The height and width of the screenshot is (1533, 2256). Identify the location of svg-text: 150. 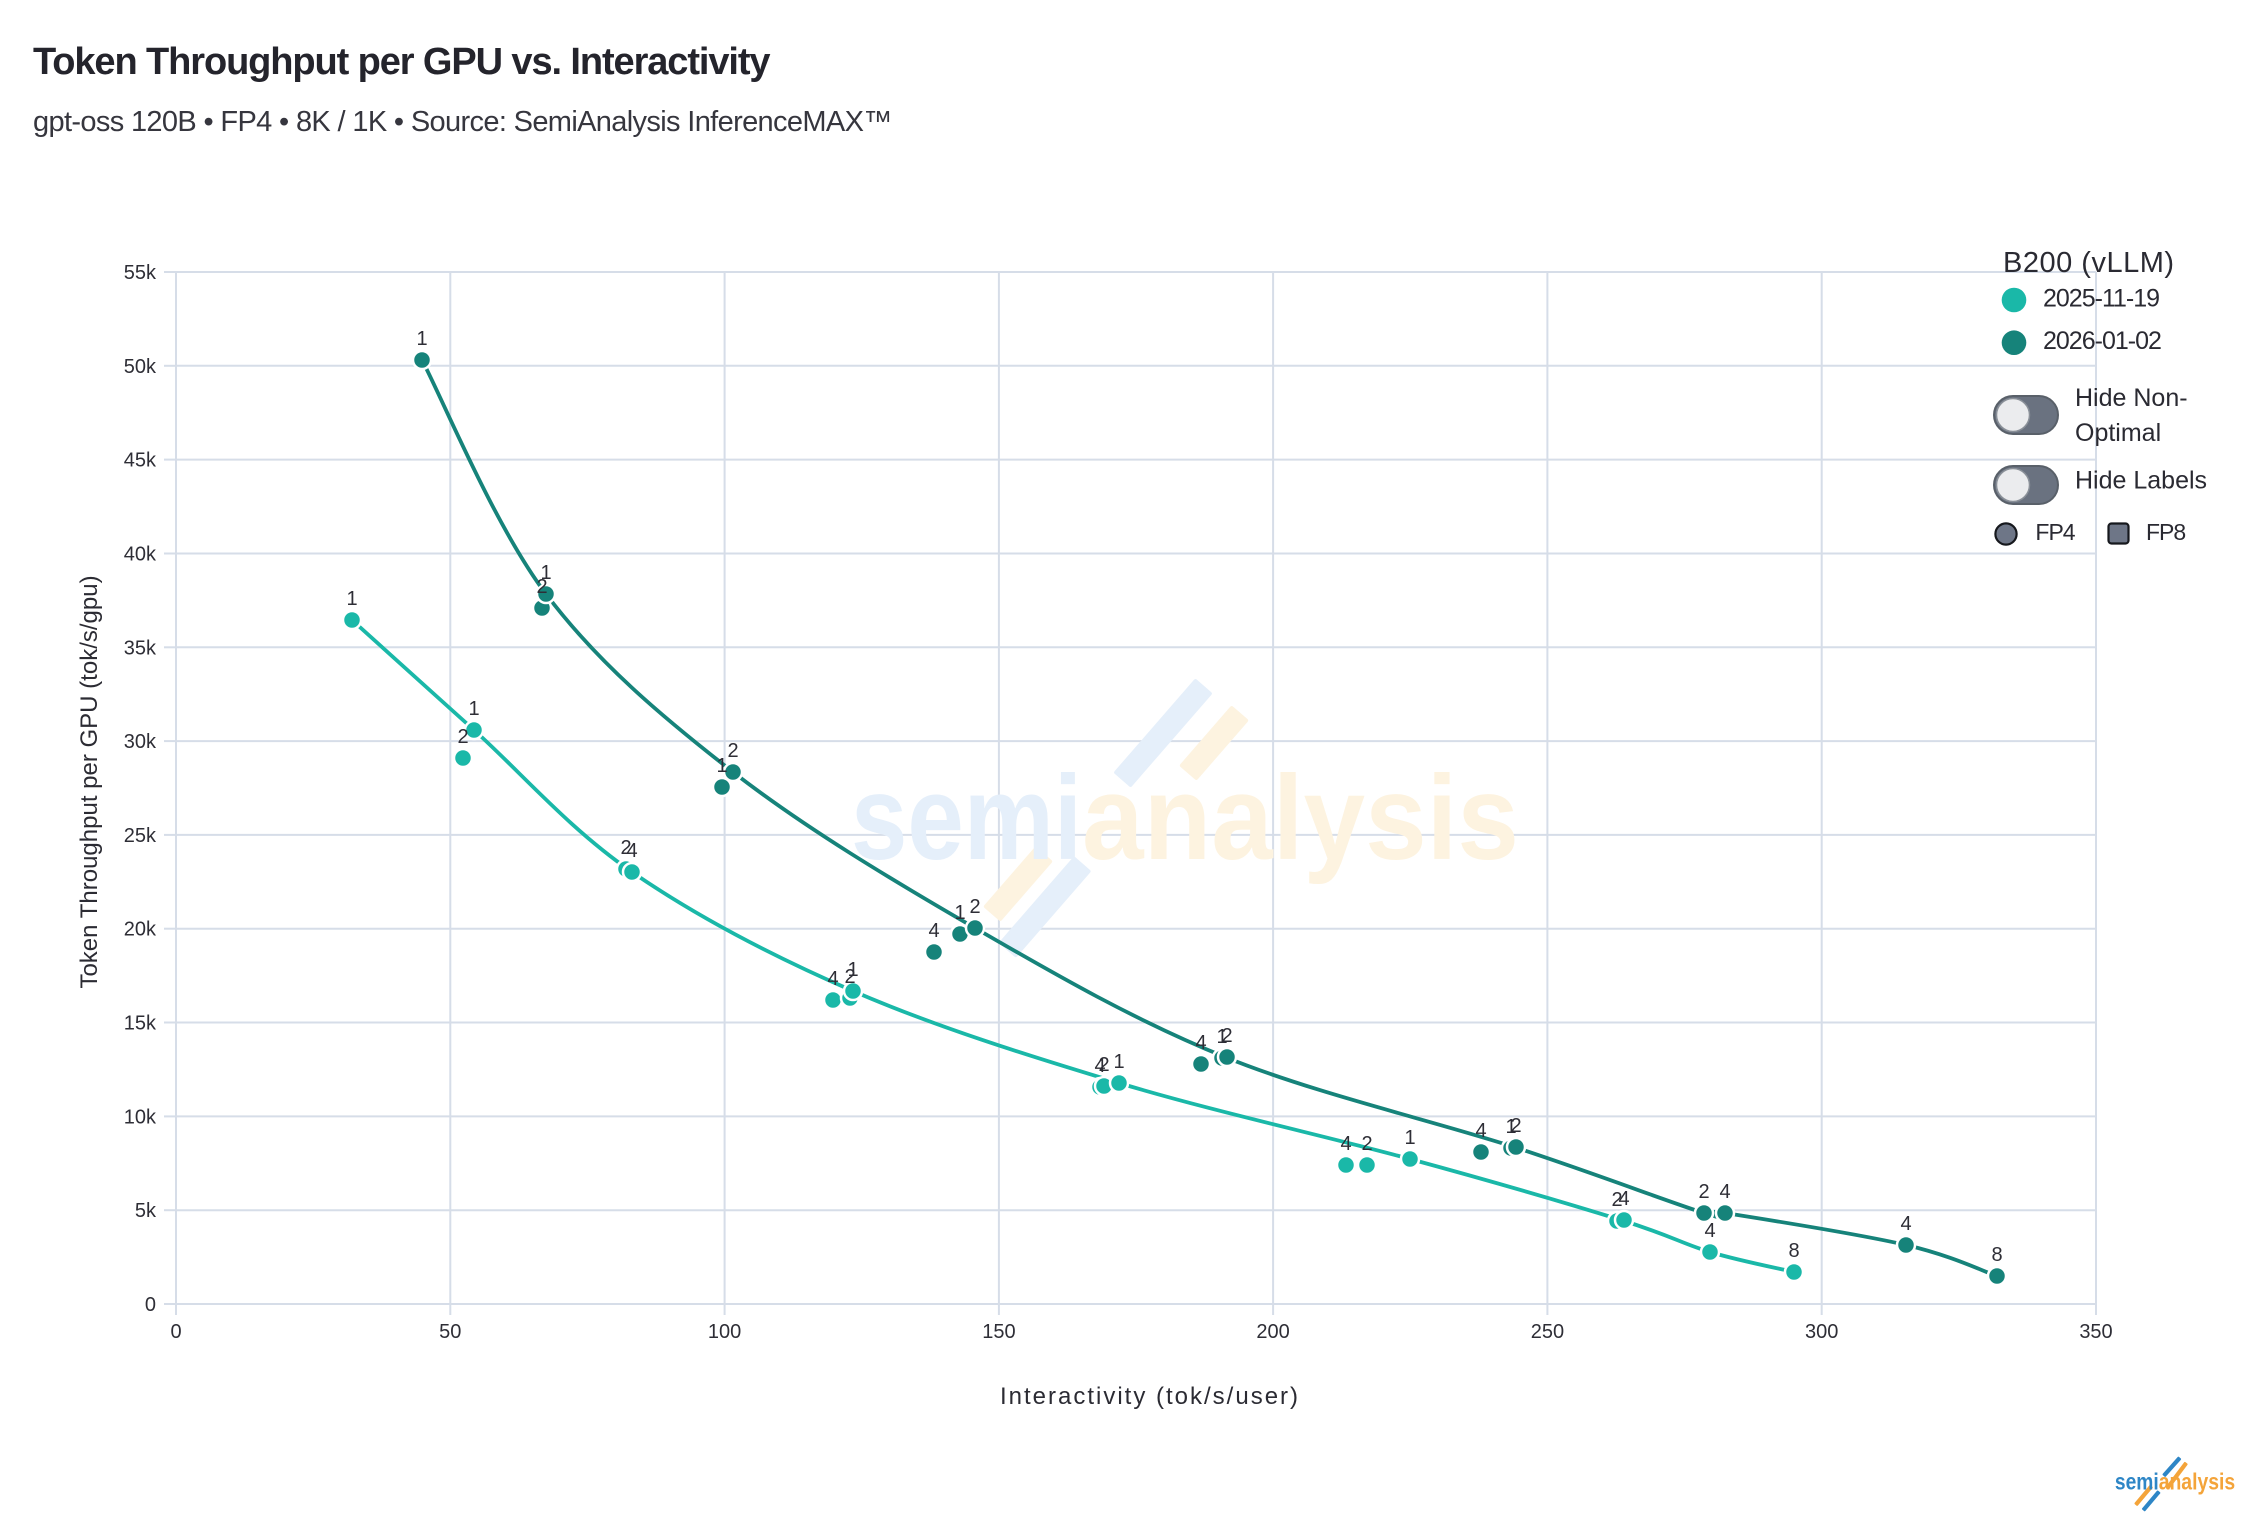
(998, 1332).